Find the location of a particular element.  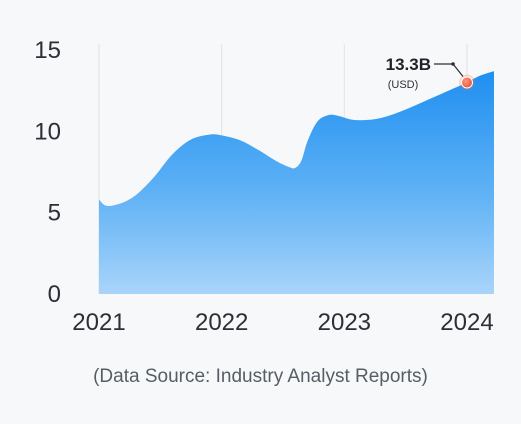

value-annotation: 13.3B (USD) is located at coordinates (430, 73).